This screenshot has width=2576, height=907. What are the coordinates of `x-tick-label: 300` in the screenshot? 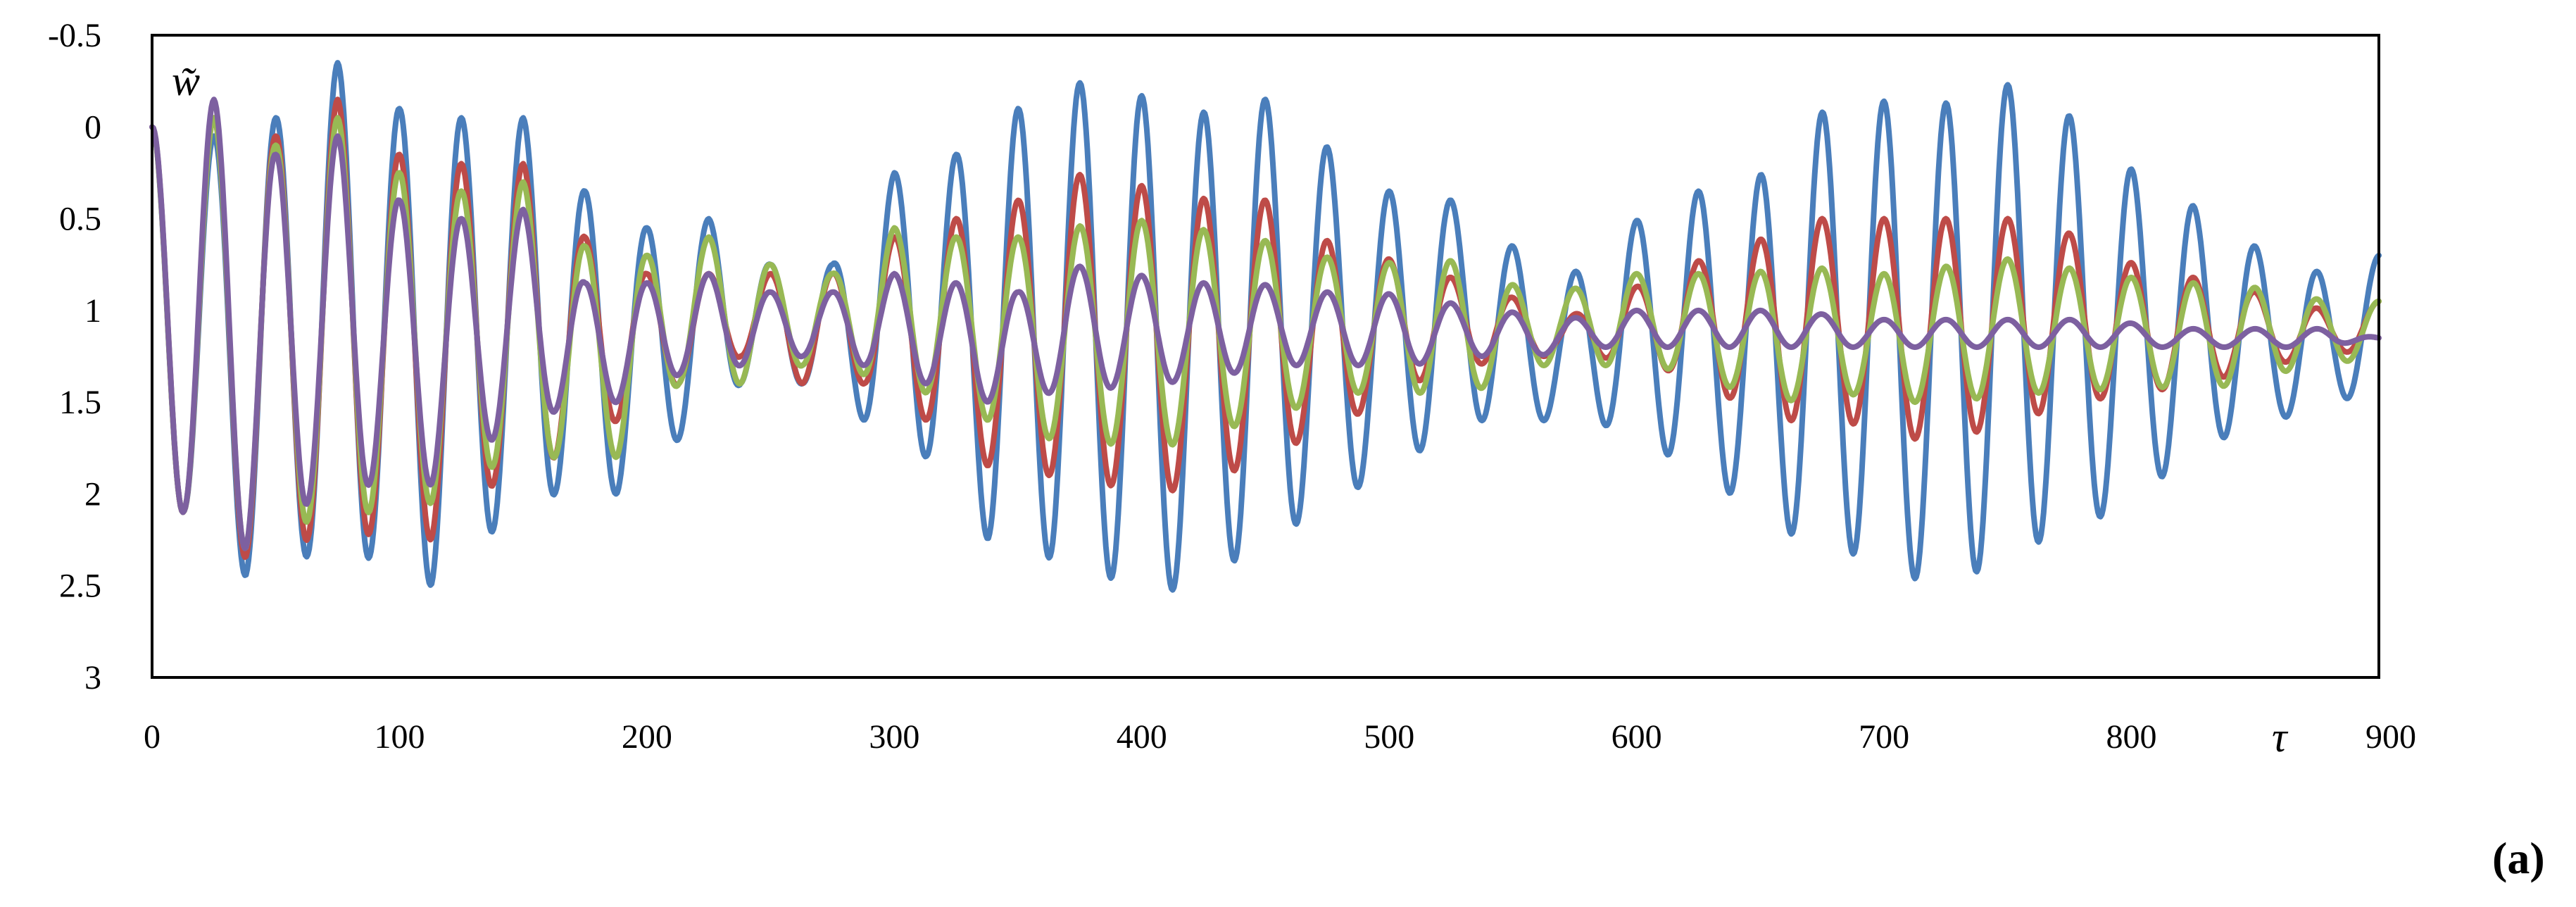 It's located at (894, 737).